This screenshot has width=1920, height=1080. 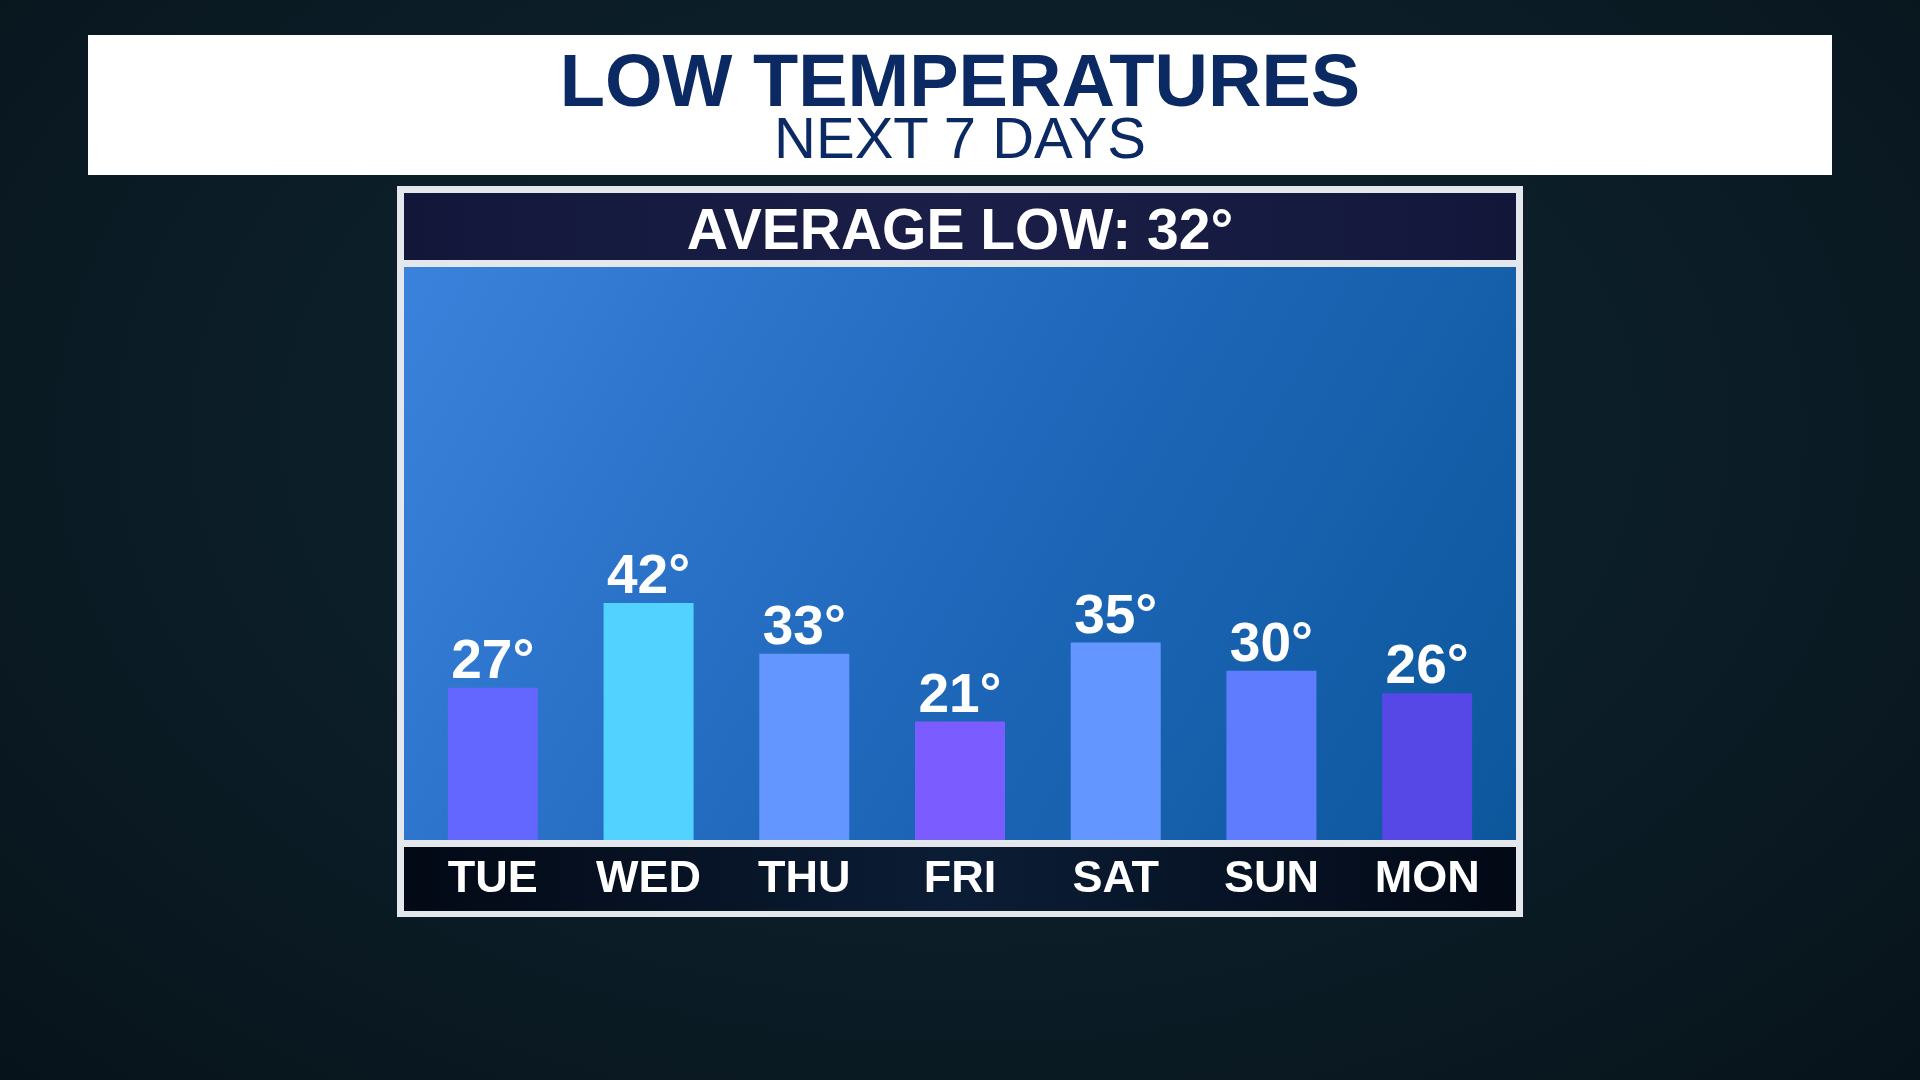 What do you see at coordinates (960, 877) in the screenshot?
I see `x-tick-label: FRI` at bounding box center [960, 877].